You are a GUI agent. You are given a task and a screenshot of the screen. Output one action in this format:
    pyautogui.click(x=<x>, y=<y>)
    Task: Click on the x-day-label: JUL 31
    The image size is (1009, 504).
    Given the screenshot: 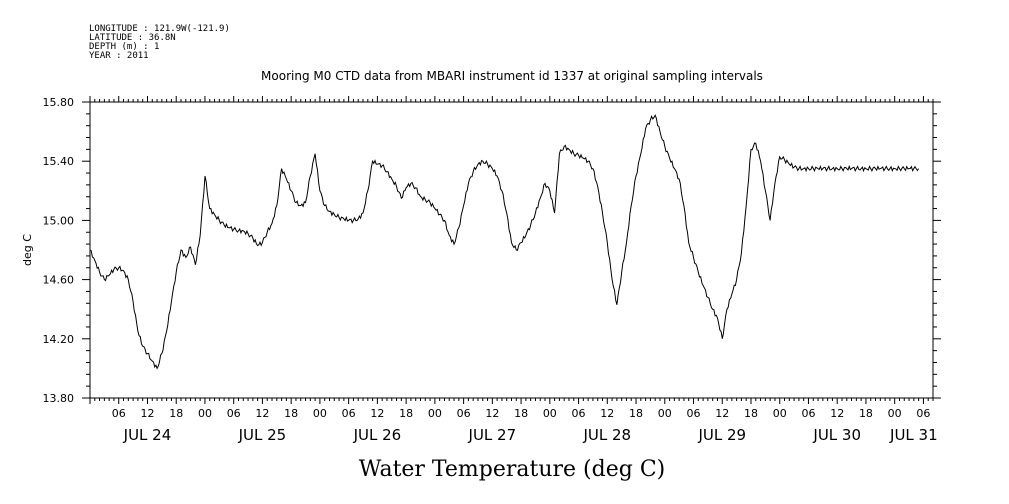 What is the action you would take?
    pyautogui.click(x=913, y=435)
    